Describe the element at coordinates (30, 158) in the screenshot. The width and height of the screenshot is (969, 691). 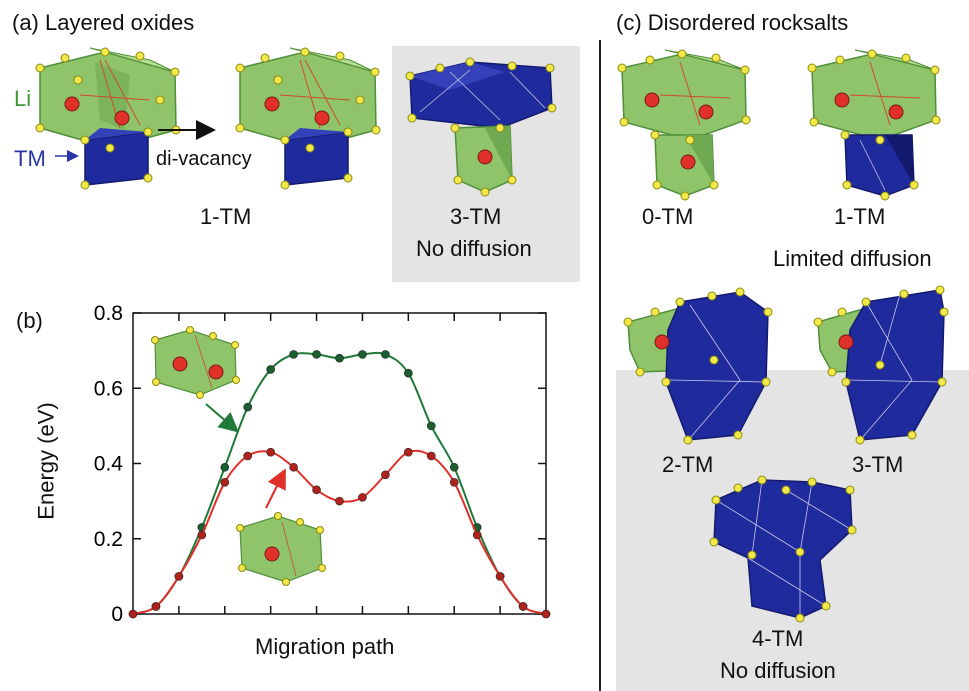
I see `tm-label: TM` at that location.